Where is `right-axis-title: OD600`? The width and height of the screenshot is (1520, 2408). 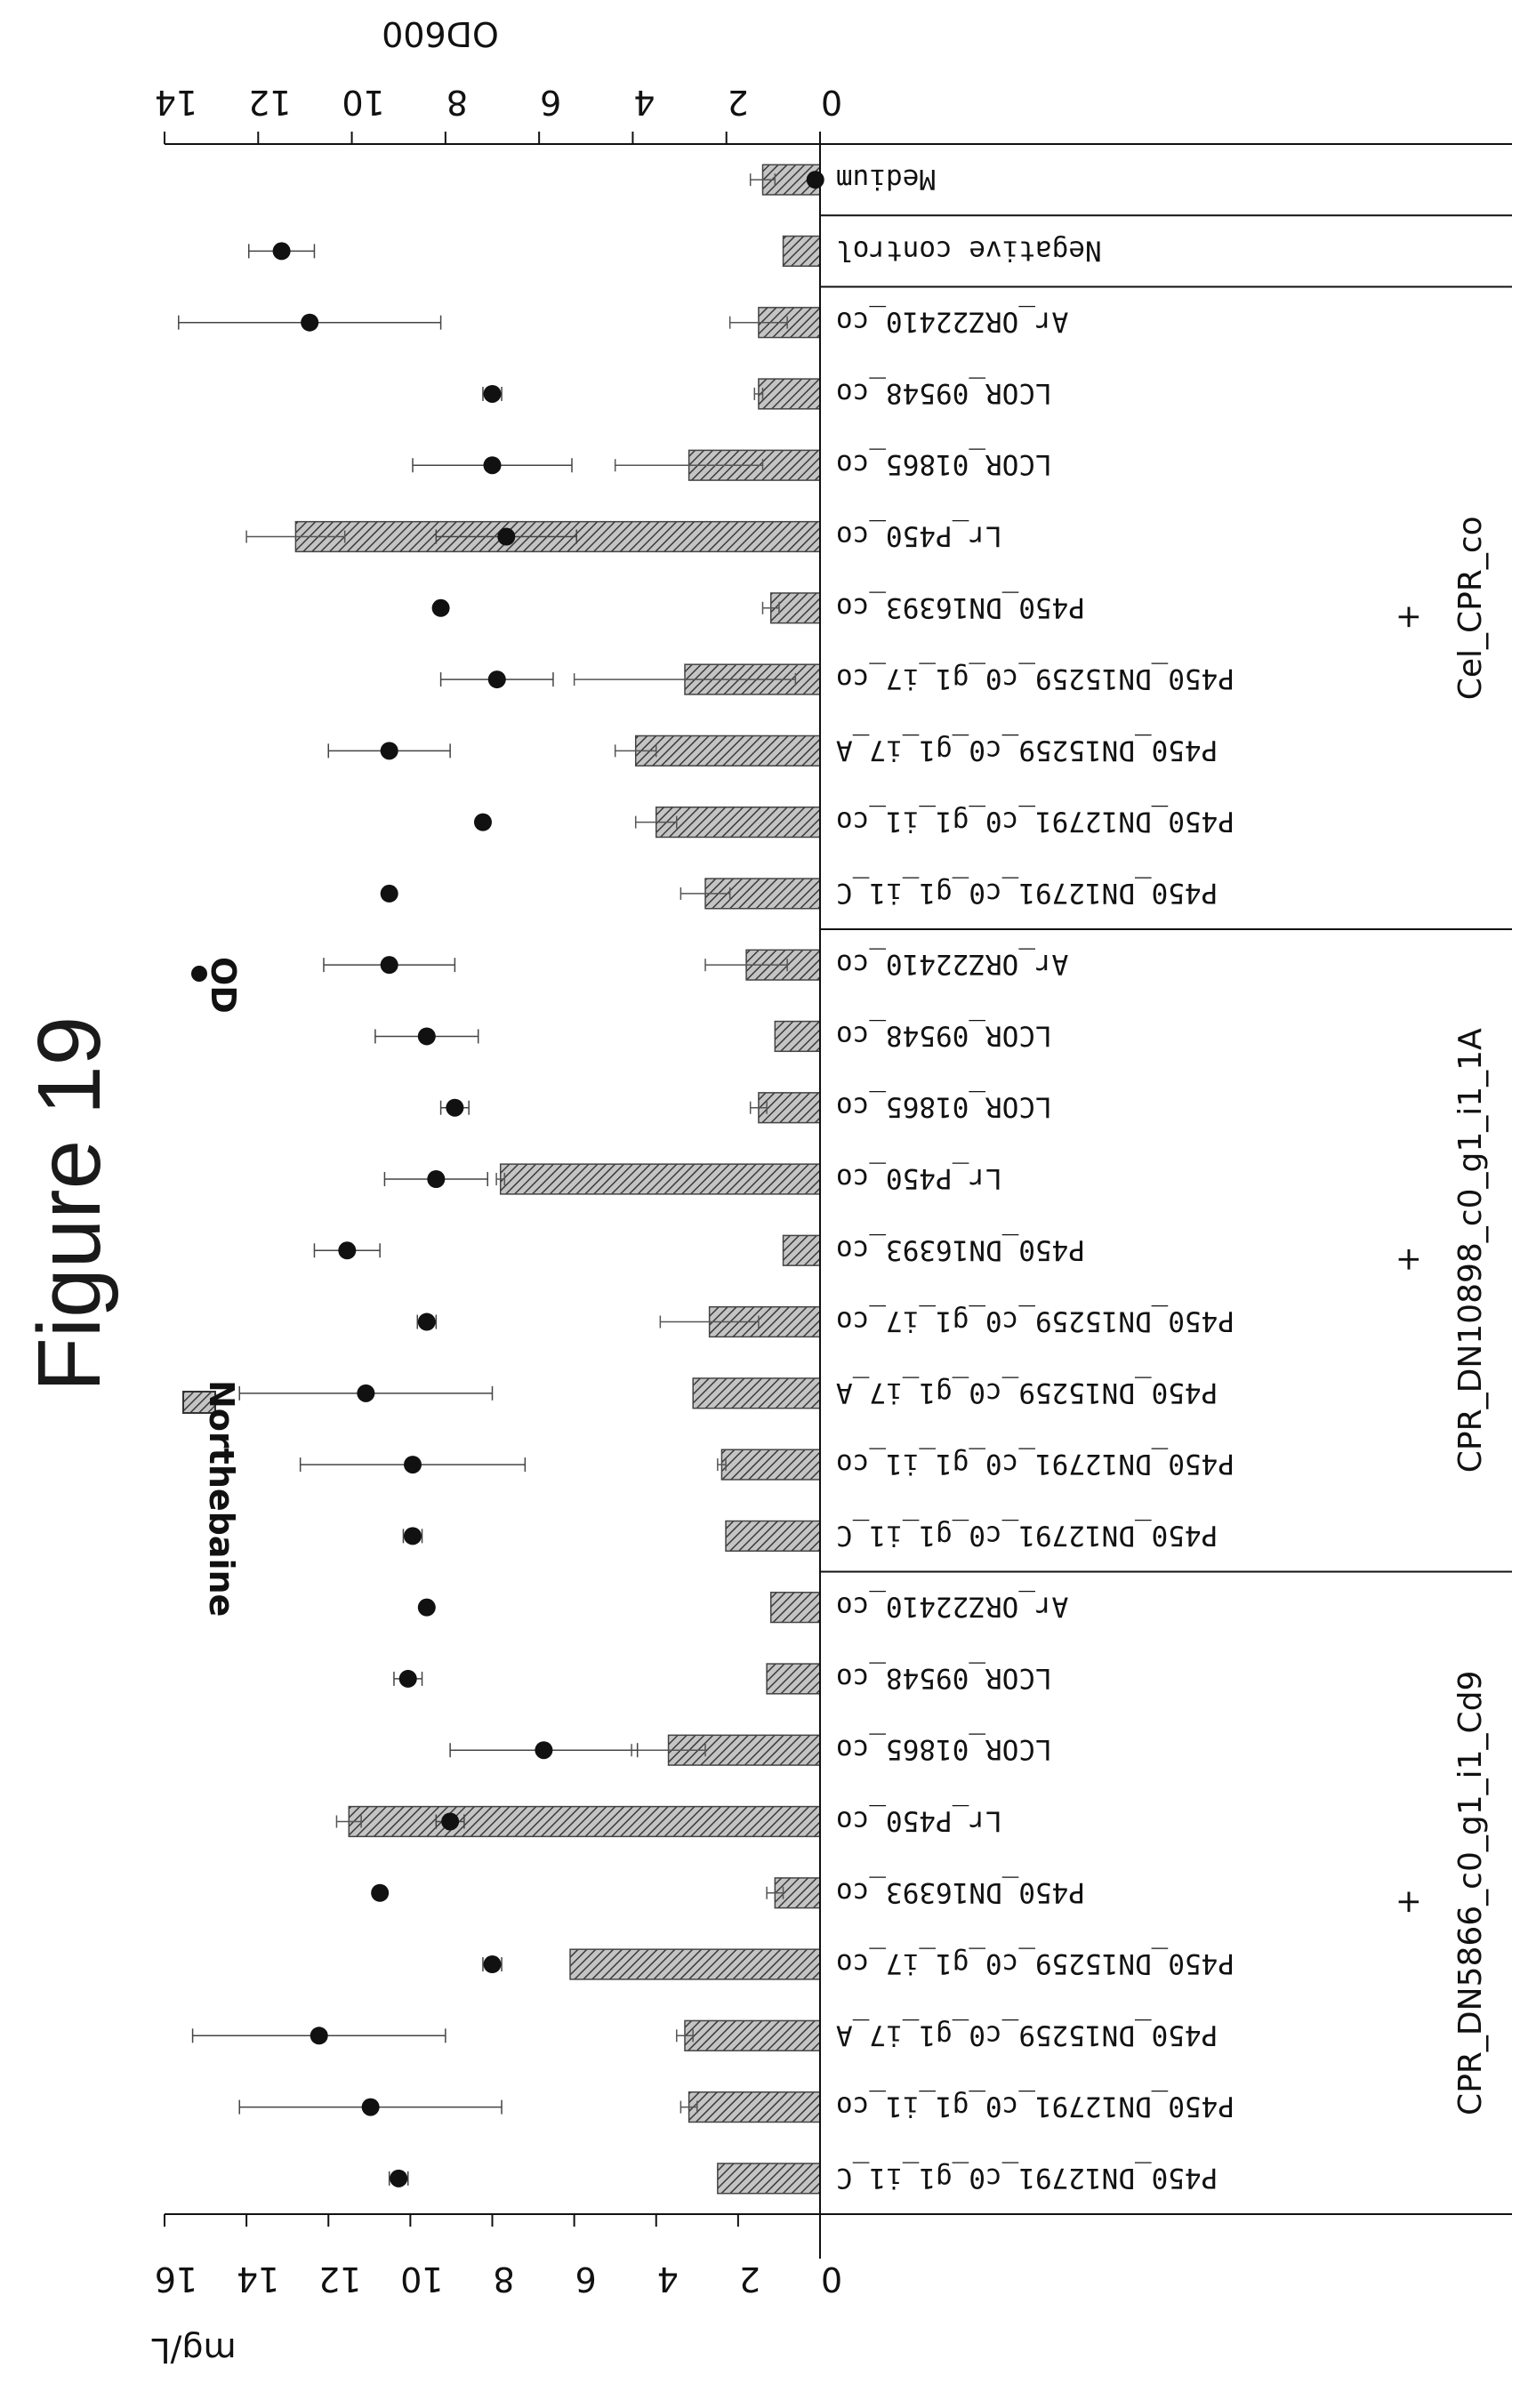
right-axis-title: OD600 is located at coordinates (440, 34).